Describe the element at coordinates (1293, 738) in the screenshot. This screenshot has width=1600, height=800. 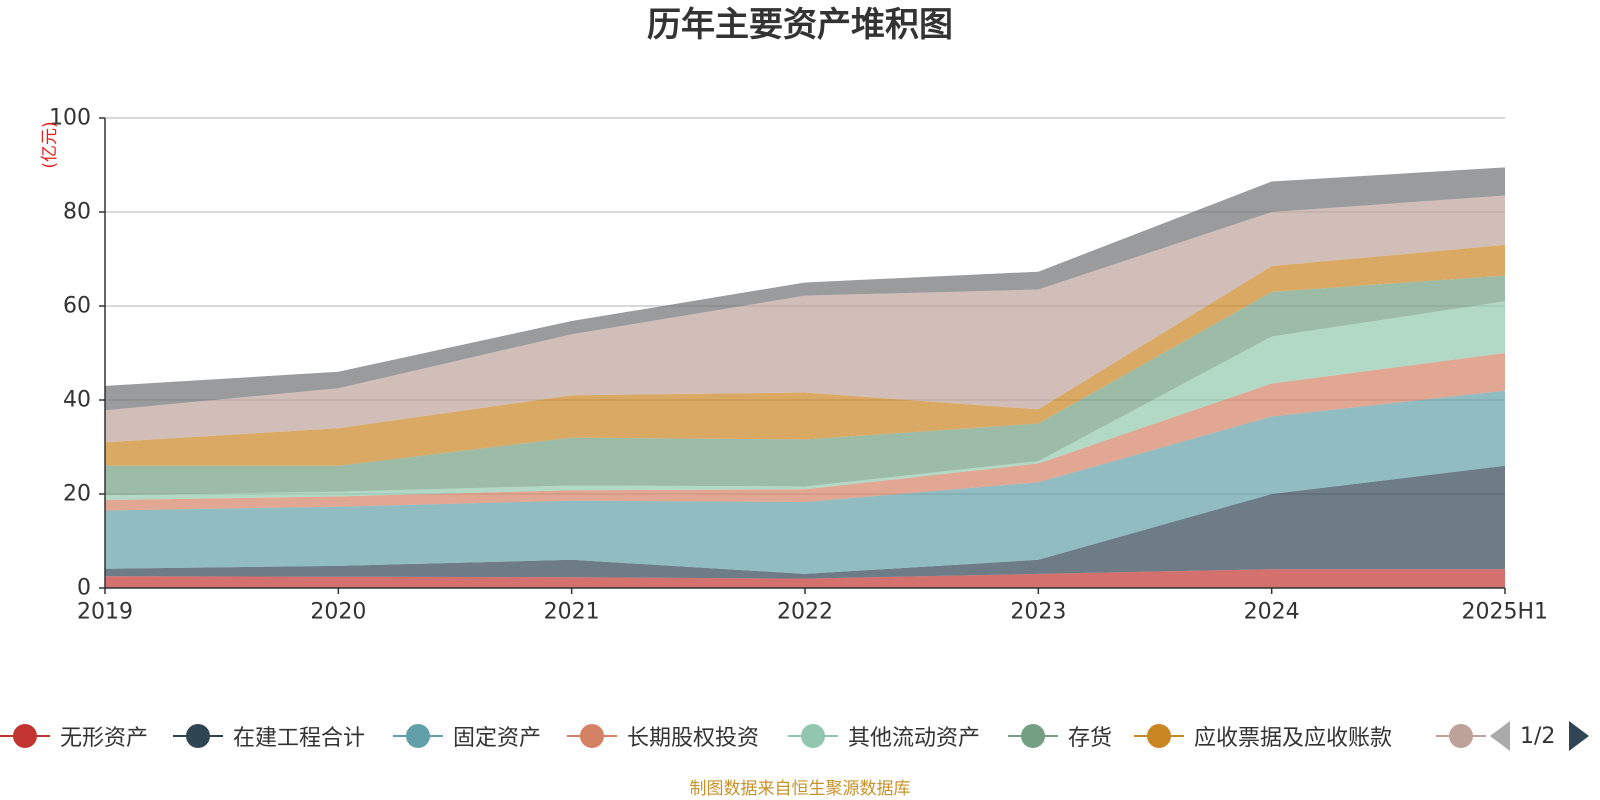
I see `legend-label: 应收票据及应收账款` at that location.